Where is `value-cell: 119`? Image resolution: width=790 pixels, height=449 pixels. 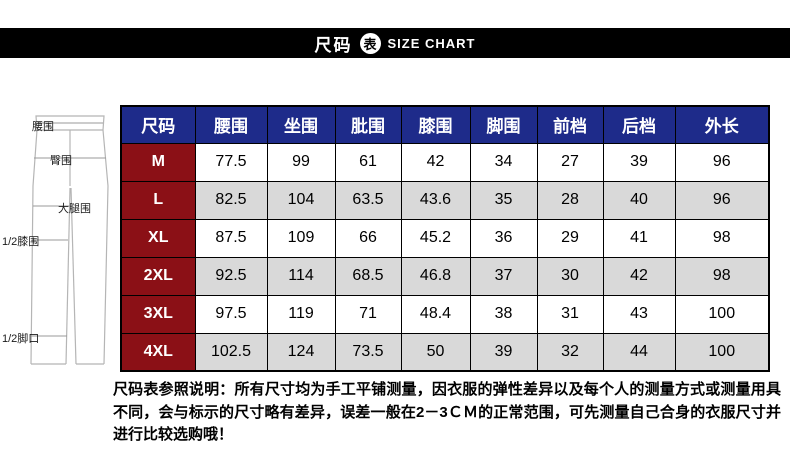
value-cell: 119 is located at coordinates (301, 314).